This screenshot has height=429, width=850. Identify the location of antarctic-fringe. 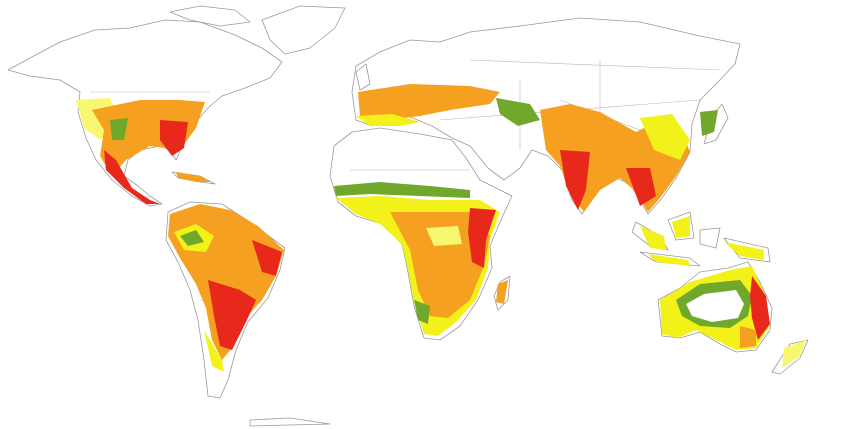
(290, 422).